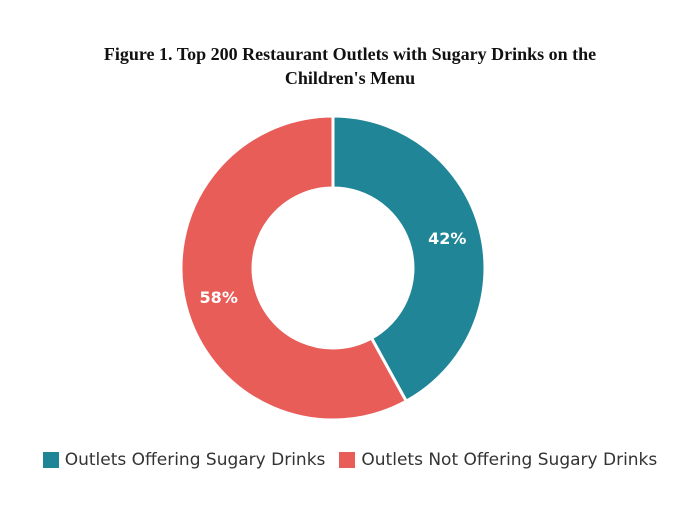  What do you see at coordinates (350, 78) in the screenshot?
I see `chart-title-line-2: Children's Menu` at bounding box center [350, 78].